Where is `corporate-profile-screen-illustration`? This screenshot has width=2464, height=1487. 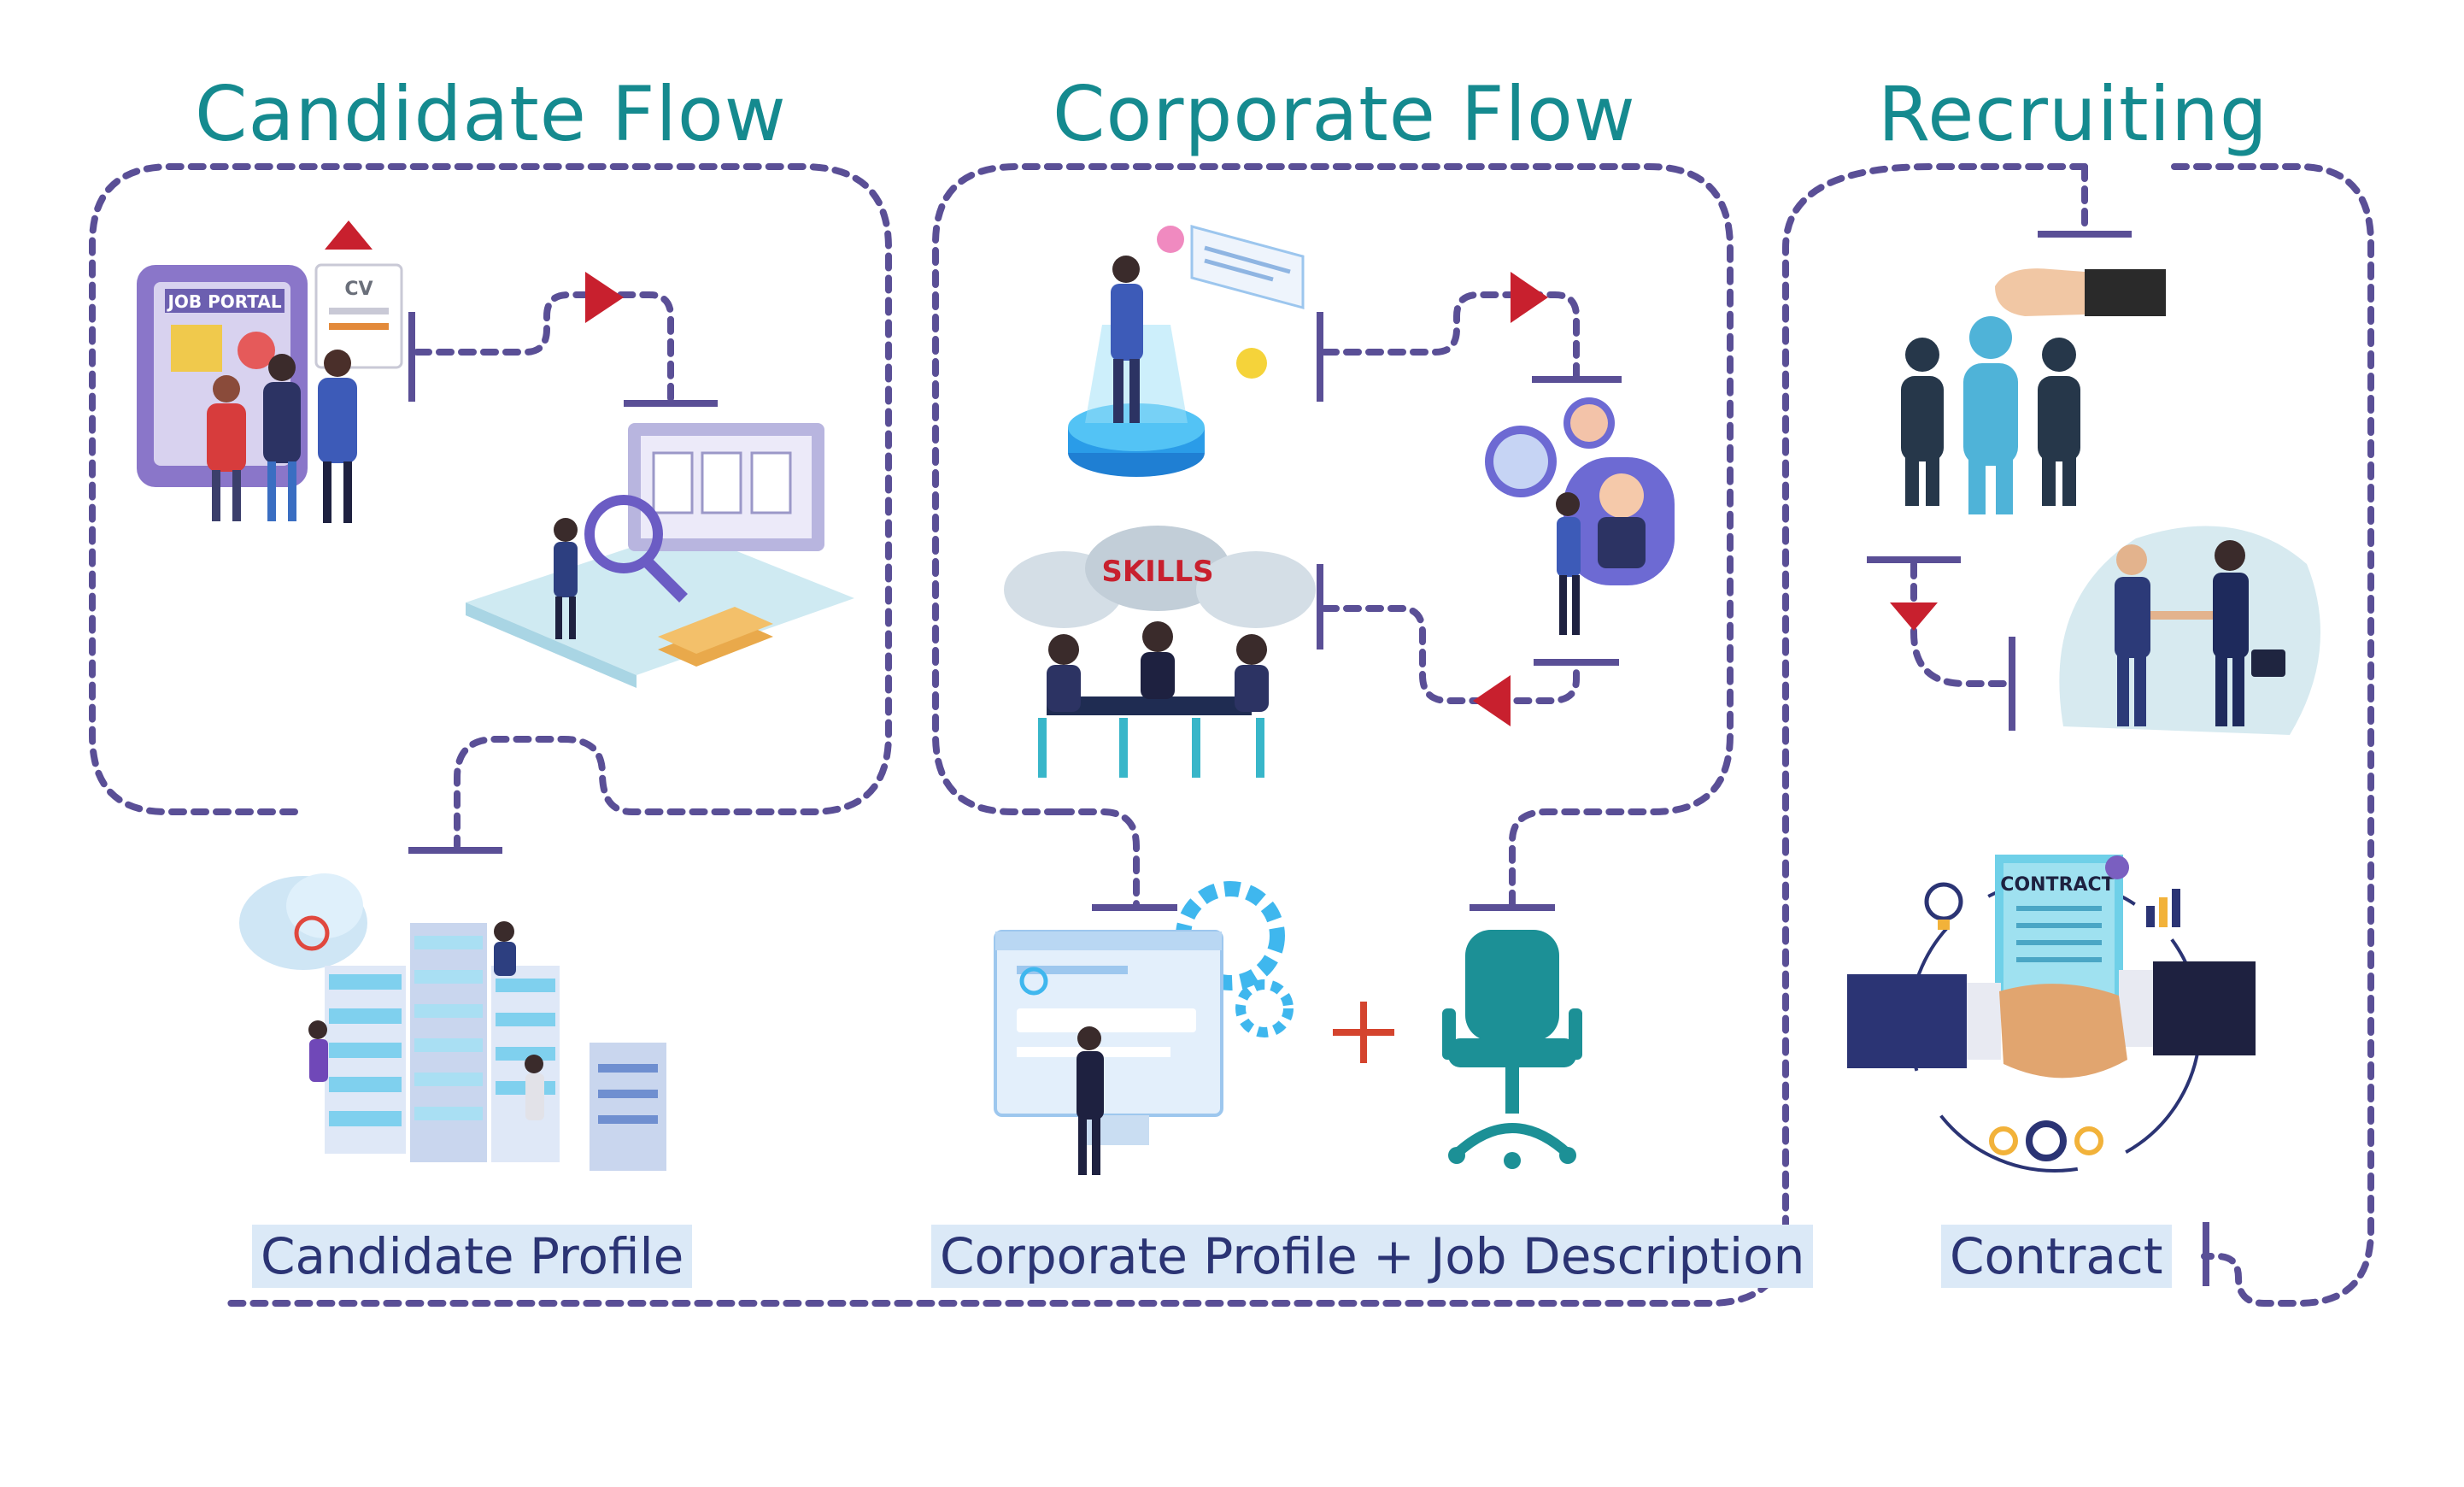
corporate-profile-screen-illustration is located at coordinates (1144, 1028).